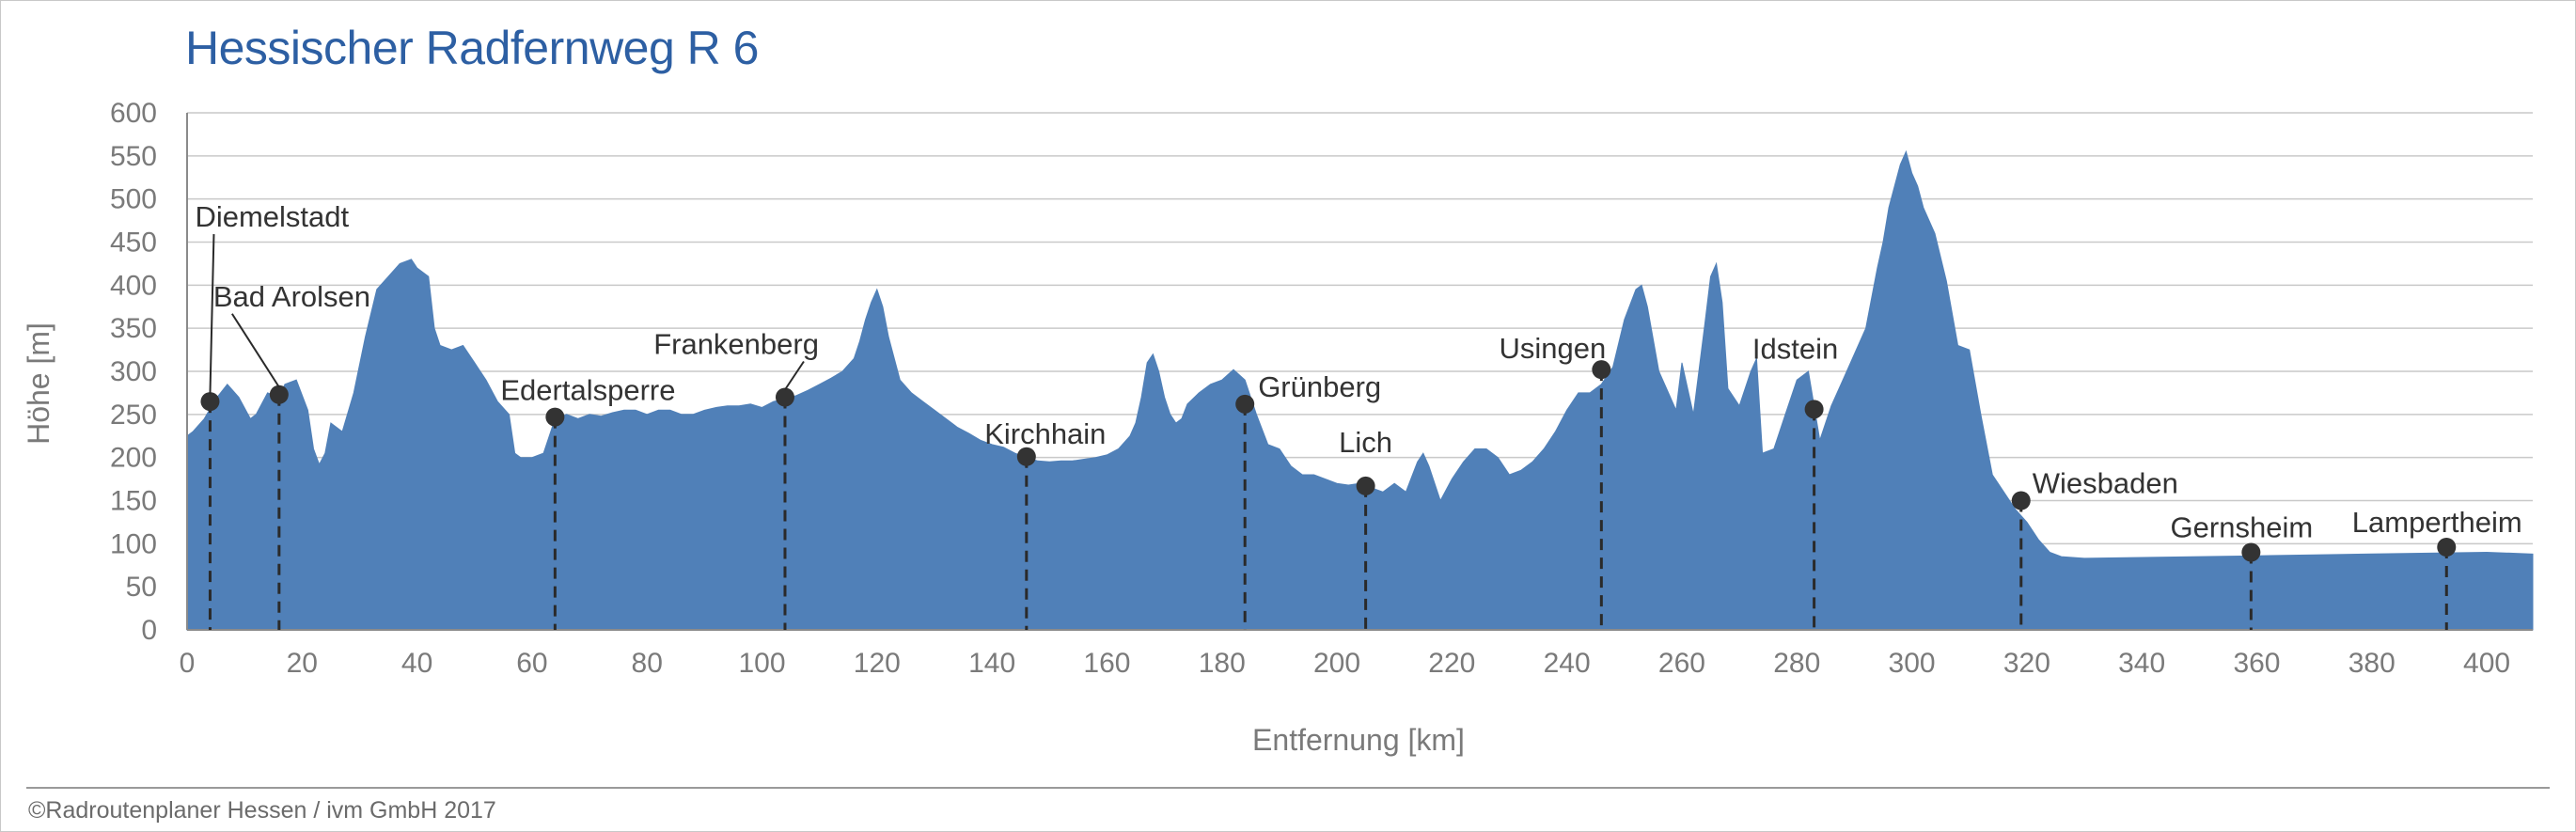  What do you see at coordinates (133, 543) in the screenshot?
I see `y-tick-label: 100` at bounding box center [133, 543].